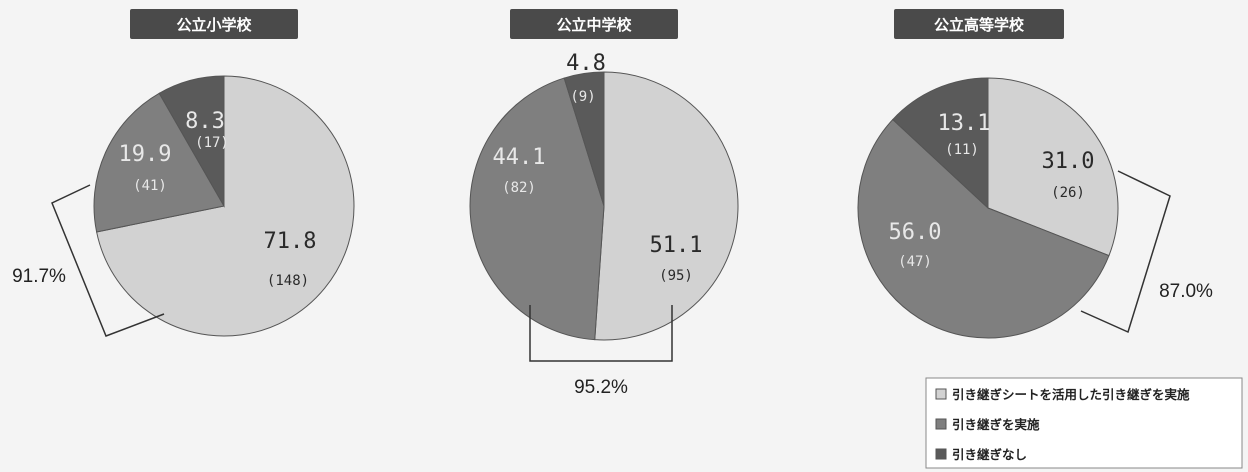 This screenshot has height=472, width=1248. I want to click on pie-2-slice-2-value: 44.1, so click(519, 157).